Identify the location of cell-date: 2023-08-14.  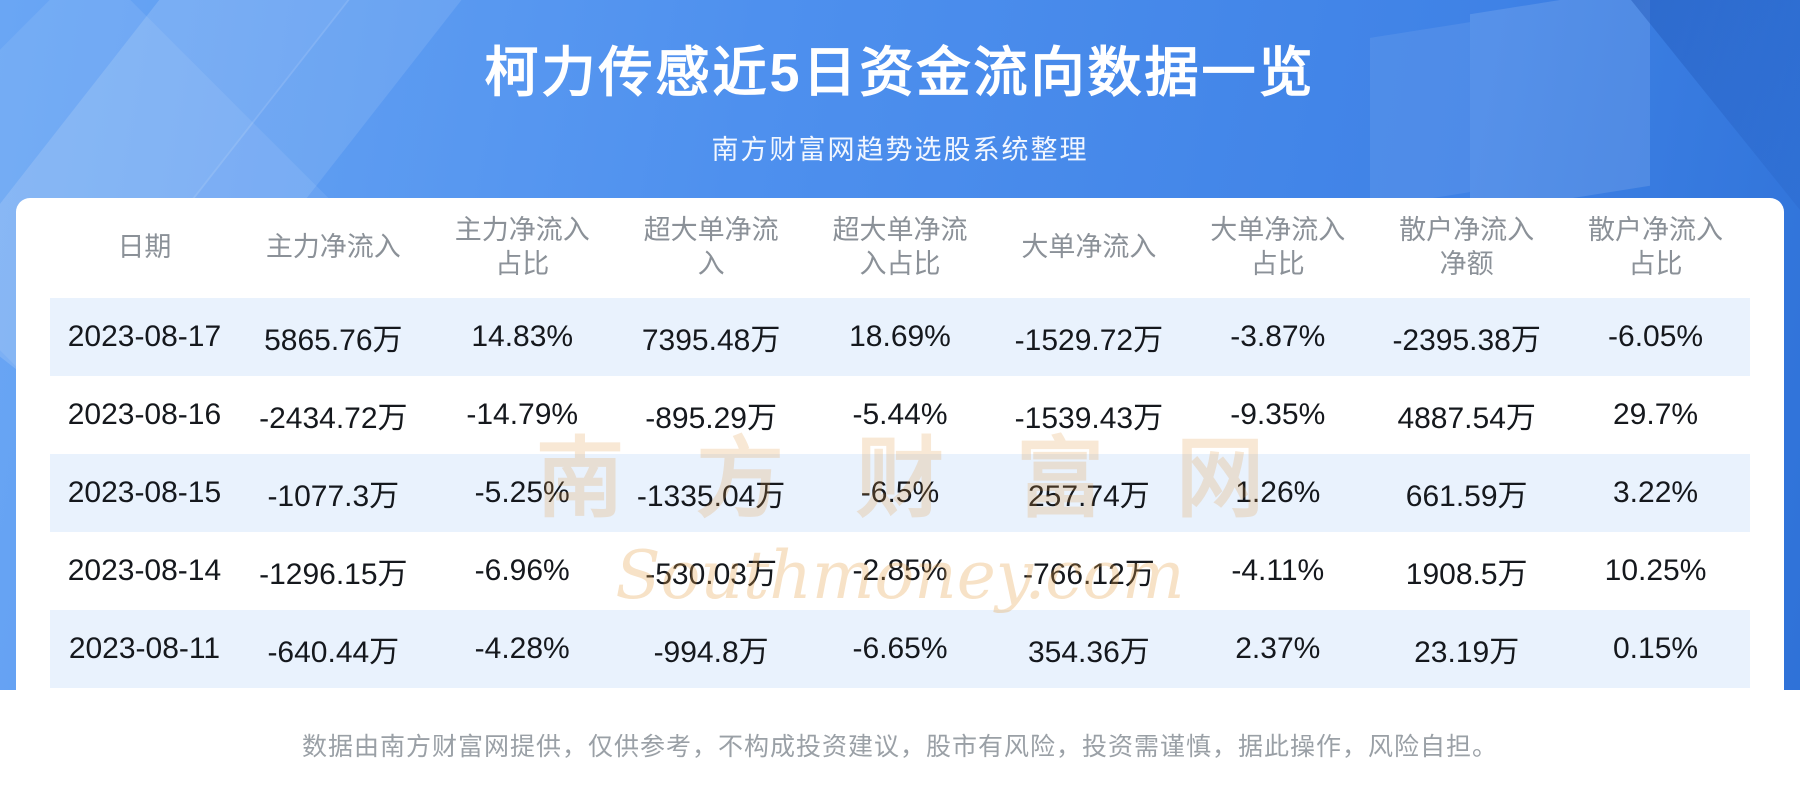
(144, 570).